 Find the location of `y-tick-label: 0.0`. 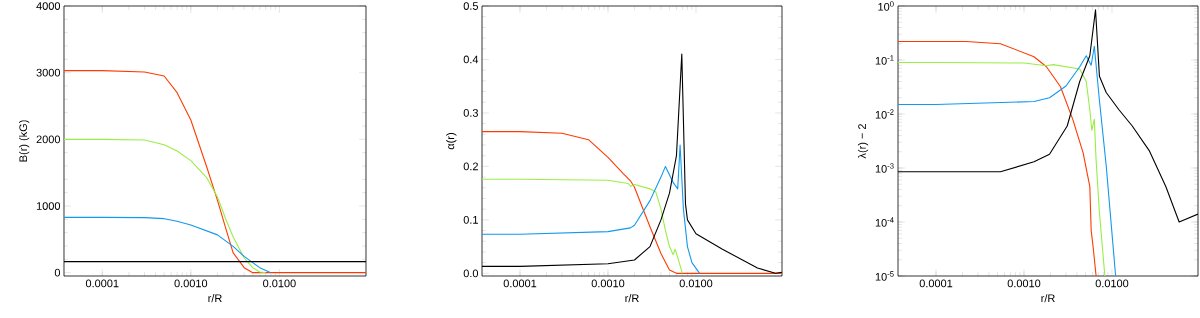

y-tick-label: 0.0 is located at coordinates (471, 273).